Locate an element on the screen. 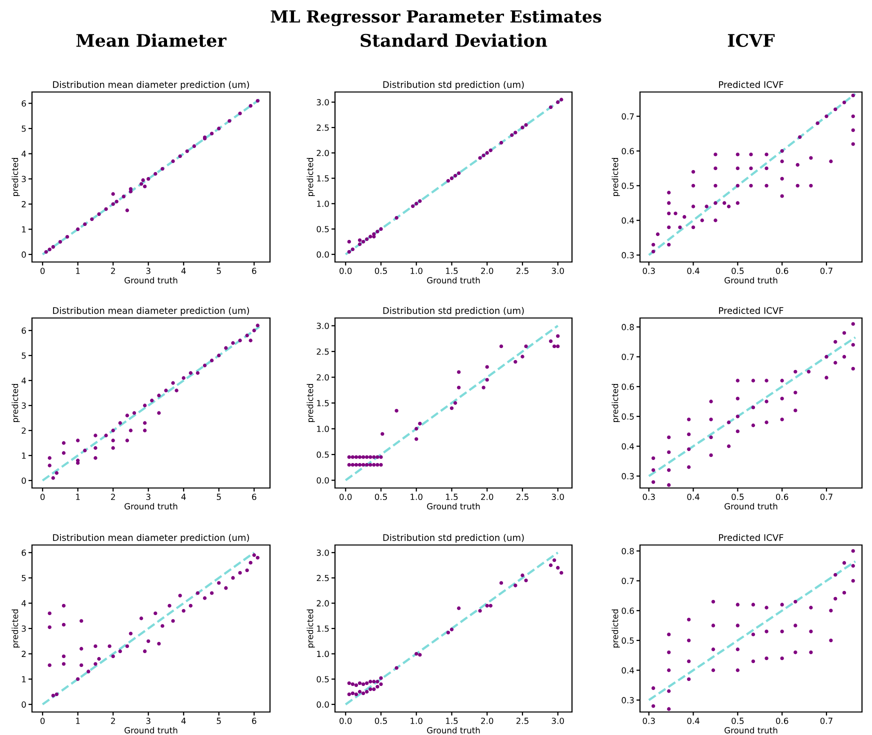 The width and height of the screenshot is (872, 735). x-tick-label: 0 is located at coordinates (42, 721).